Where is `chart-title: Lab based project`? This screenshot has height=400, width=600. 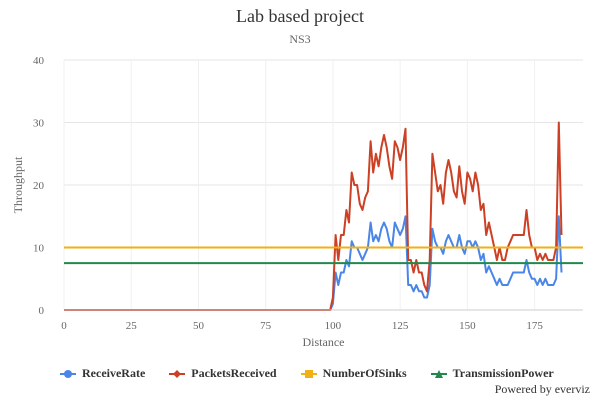 chart-title: Lab based project is located at coordinates (300, 16).